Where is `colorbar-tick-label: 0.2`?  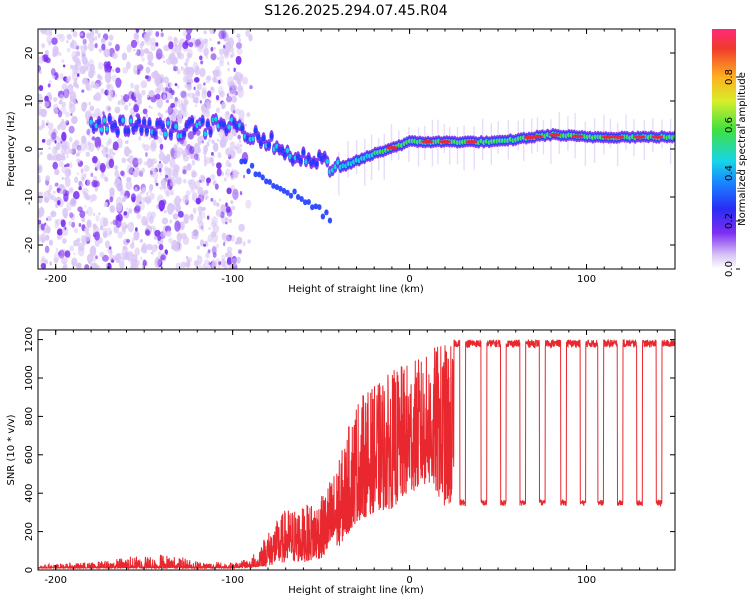
colorbar-tick-label: 0.2 is located at coordinates (729, 221).